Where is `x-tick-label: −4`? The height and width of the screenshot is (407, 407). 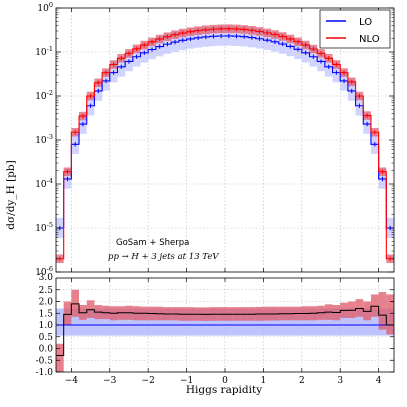 x-tick-label: −4 is located at coordinates (72, 381).